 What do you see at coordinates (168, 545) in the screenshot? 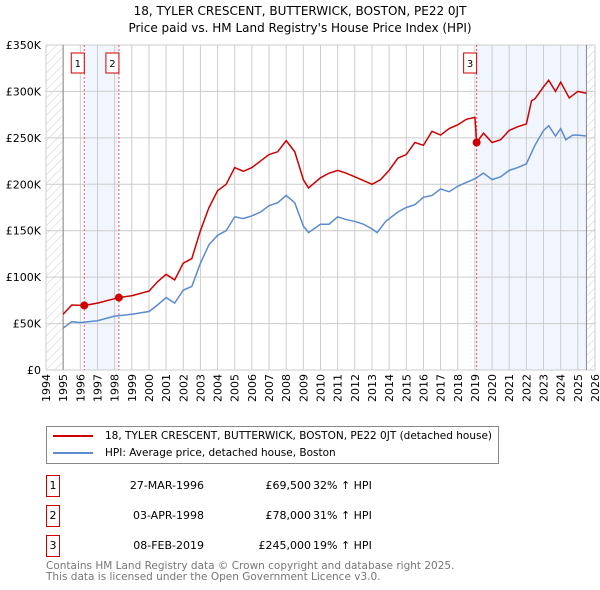
I see `sale-date: 08-FEB-2019` at bounding box center [168, 545].